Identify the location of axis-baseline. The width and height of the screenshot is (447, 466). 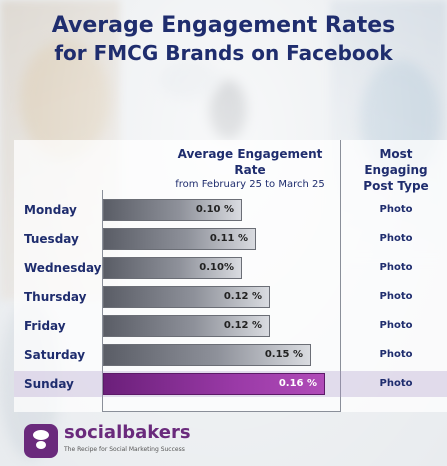
(221, 411).